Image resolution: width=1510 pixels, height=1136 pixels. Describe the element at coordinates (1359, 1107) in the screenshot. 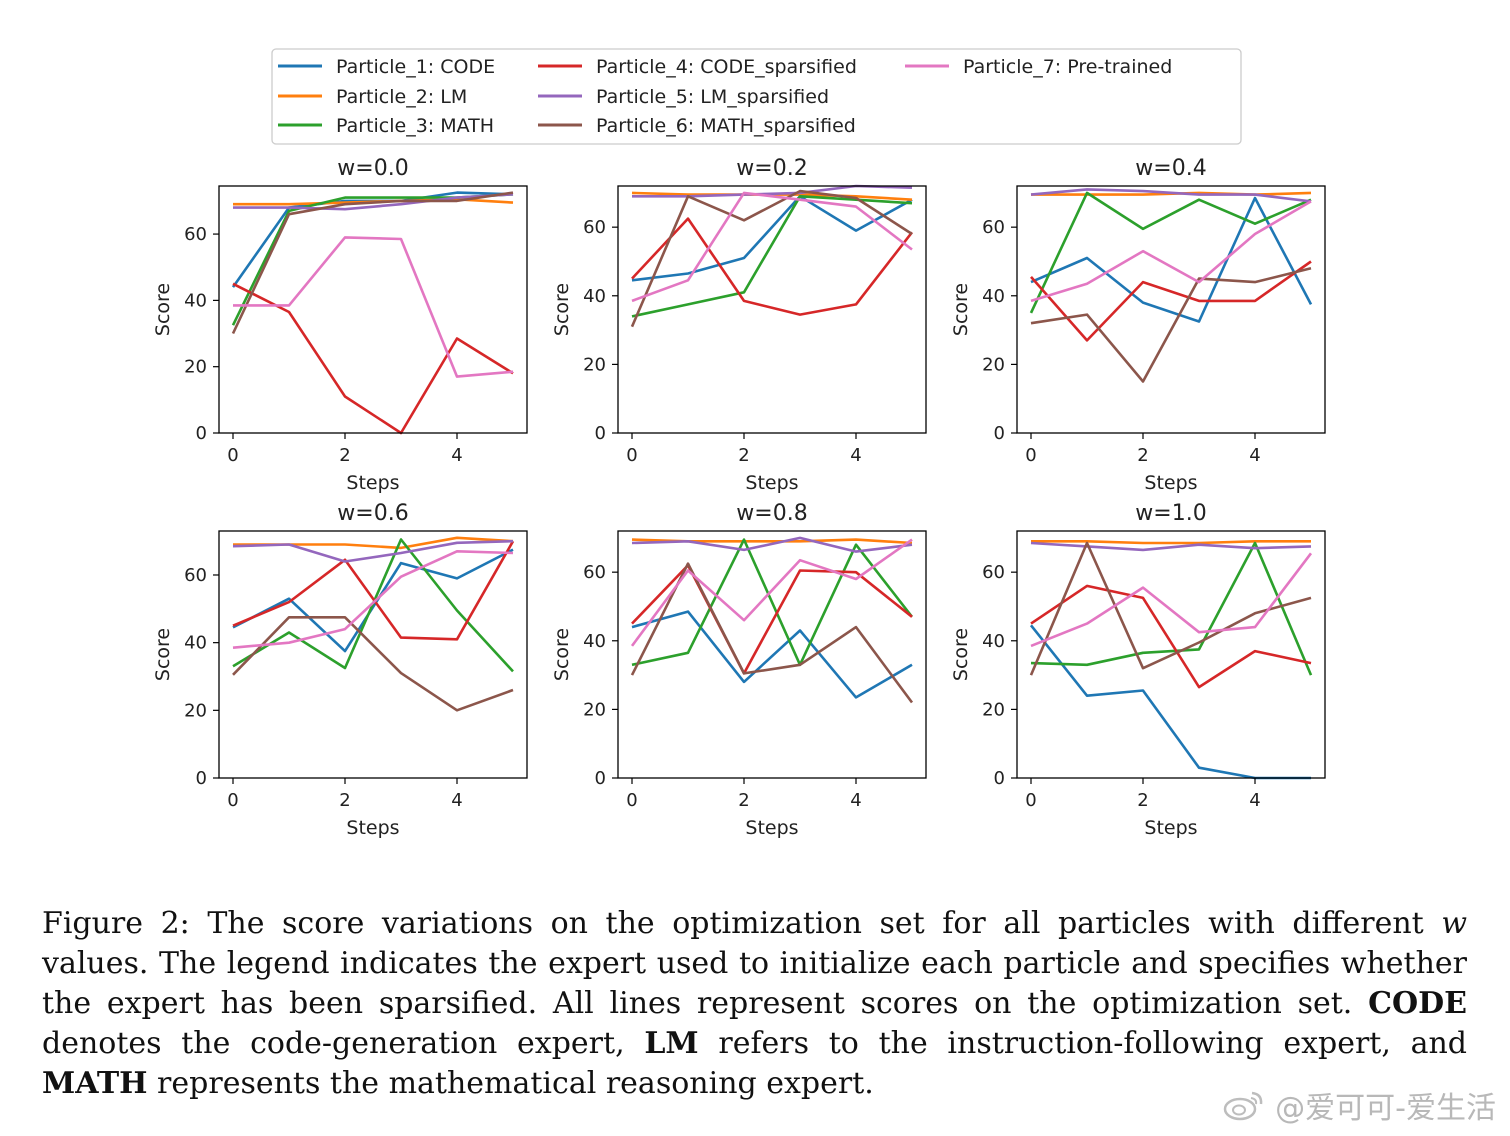

I see `watermark: @爱可可-爱生活` at that location.